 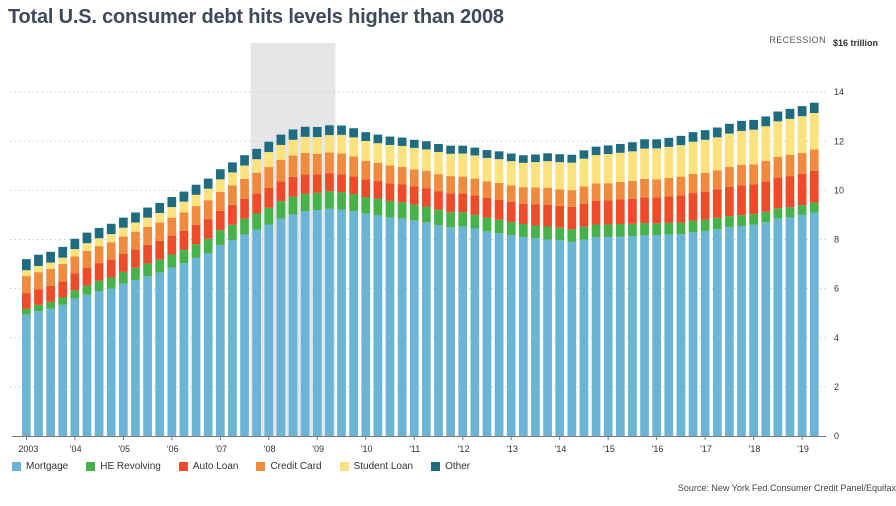 What do you see at coordinates (450, 466) in the screenshot?
I see `legend-item-other: Other` at bounding box center [450, 466].